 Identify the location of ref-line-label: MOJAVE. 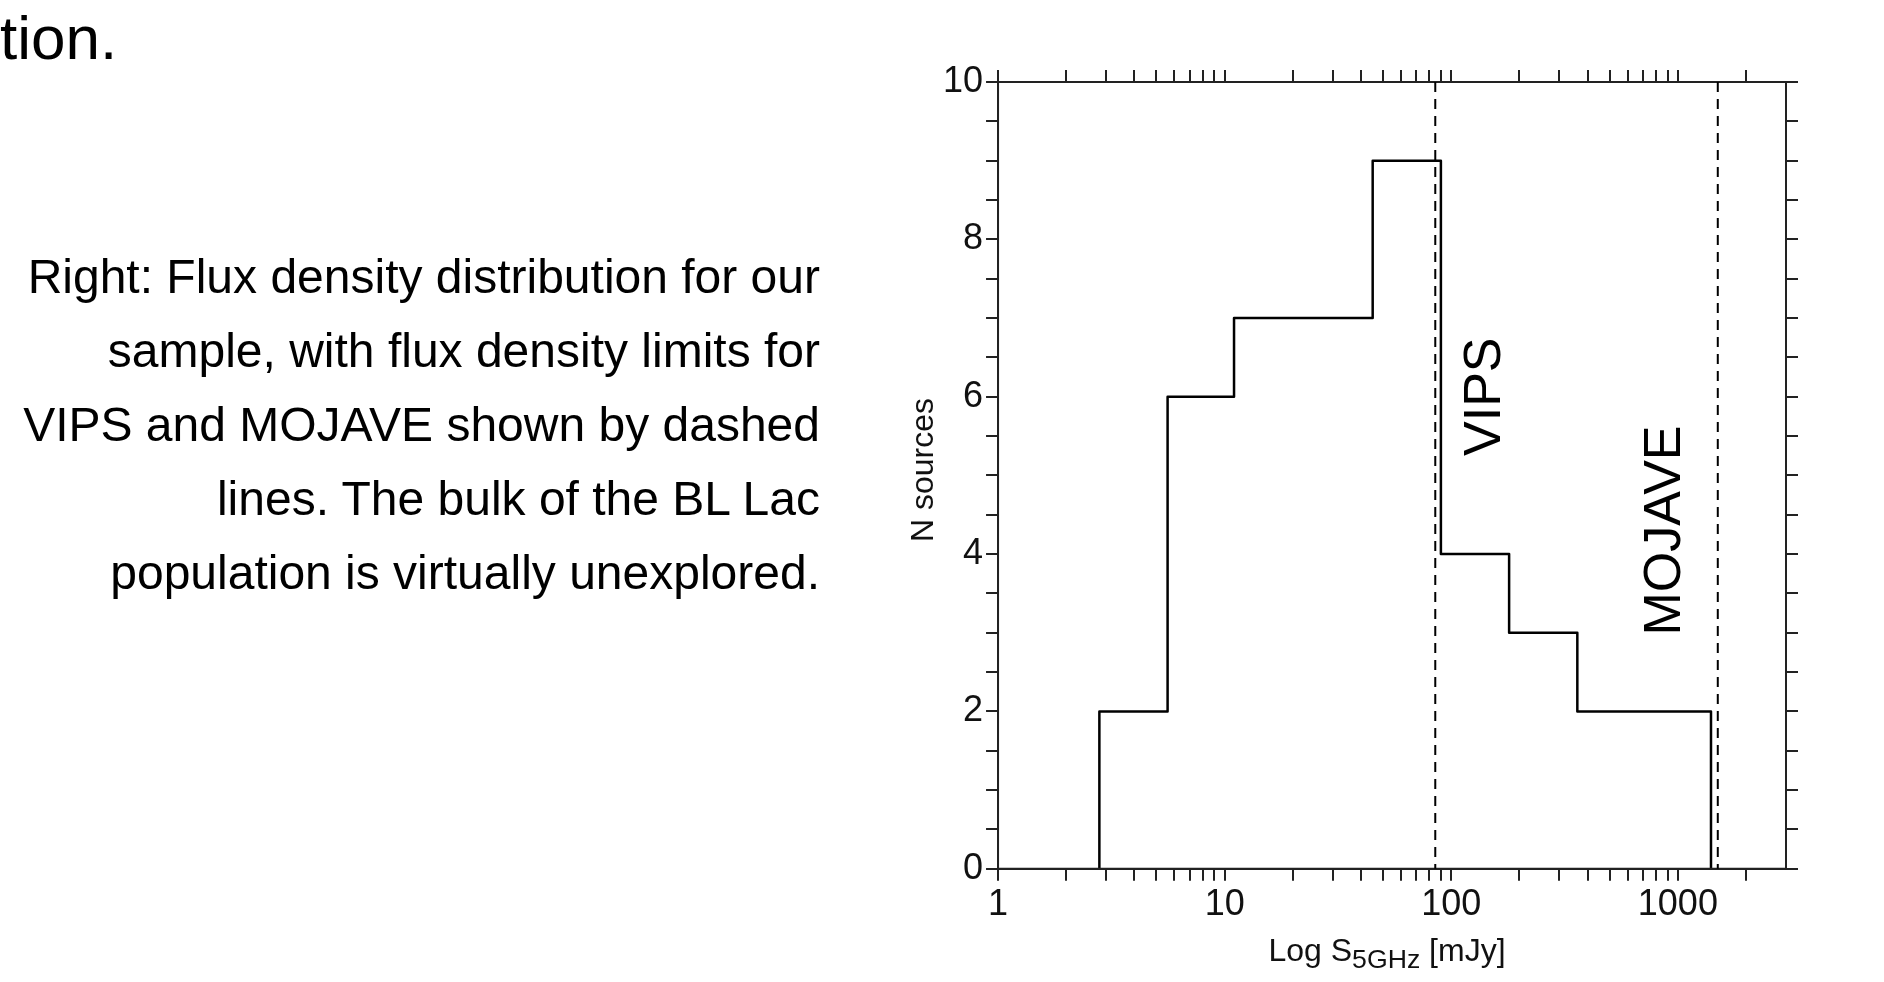
(1662, 530).